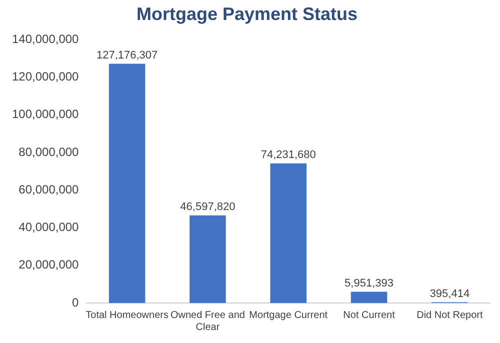 The width and height of the screenshot is (500, 343). I want to click on data-label: 127,176,307, so click(127, 55).